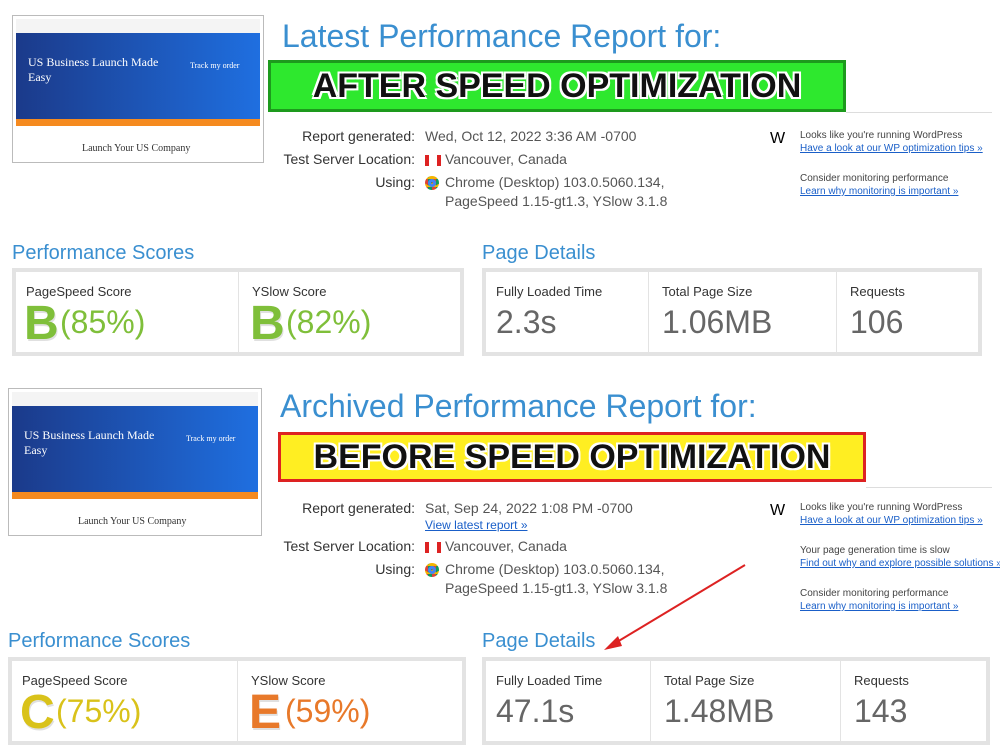  I want to click on meta-value: Sat, Sep 24, 2022 1:08 PM -0700, so click(529, 508).